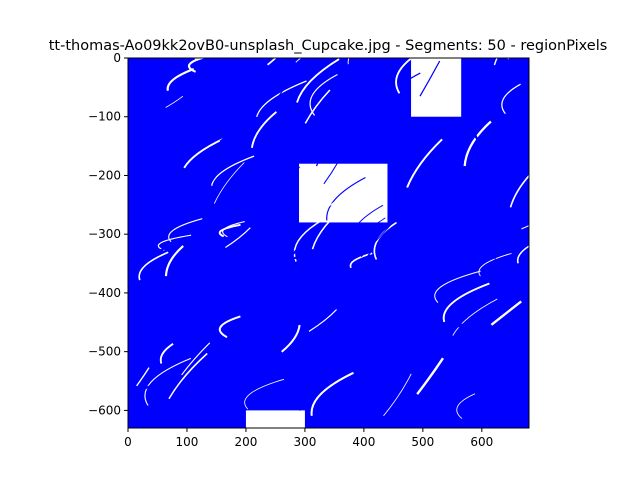  Describe the element at coordinates (108, 234) in the screenshot. I see `y-axis: 0 −100 −200 −300 −400 −500 −600` at that location.